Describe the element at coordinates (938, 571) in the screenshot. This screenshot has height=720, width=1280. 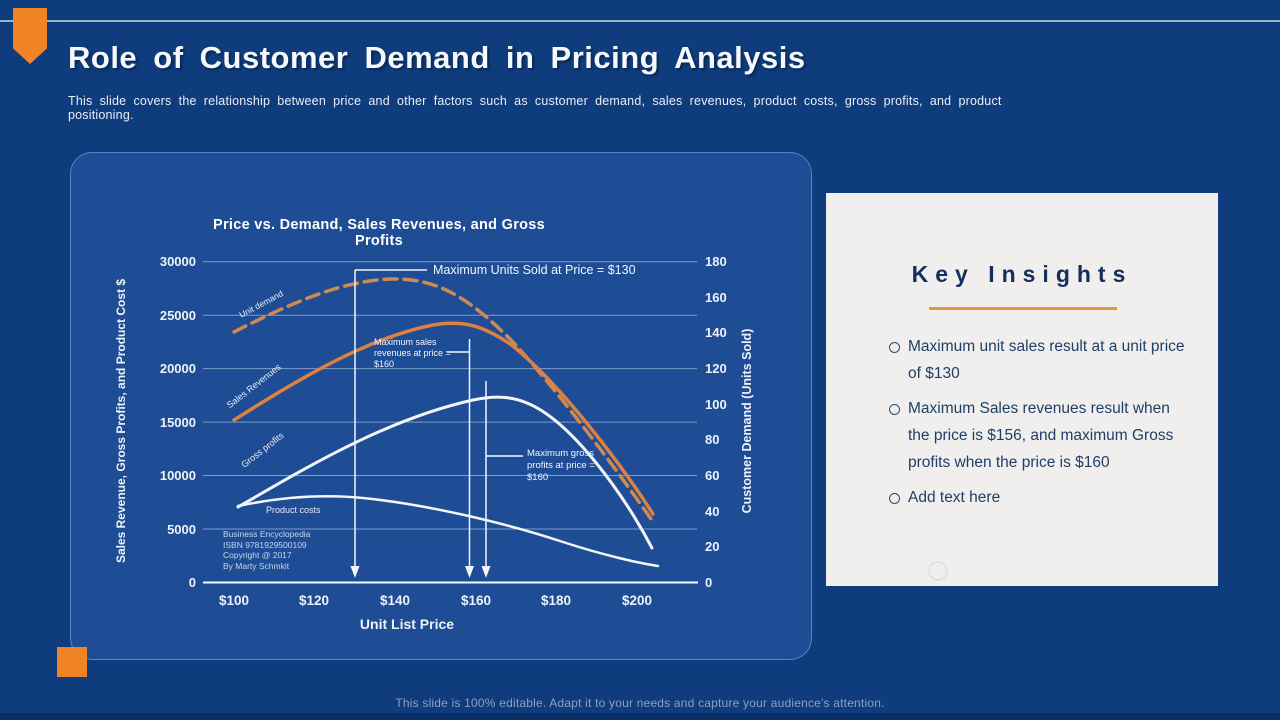
I see `watermark-glyph` at that location.